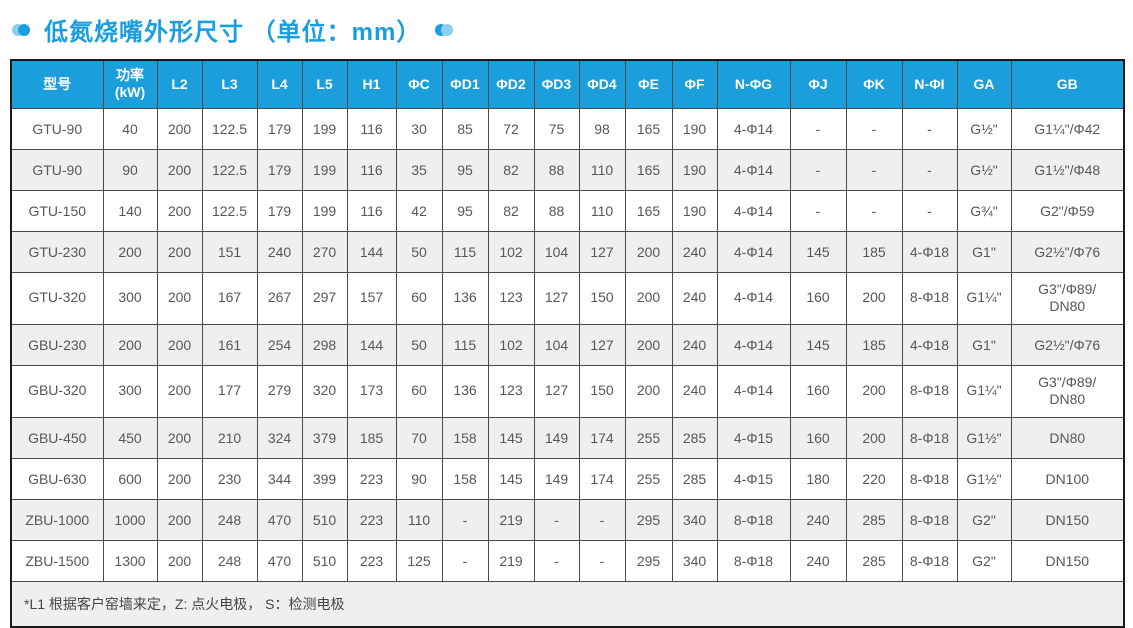  Describe the element at coordinates (419, 560) in the screenshot. I see `value-cell: 125` at that location.